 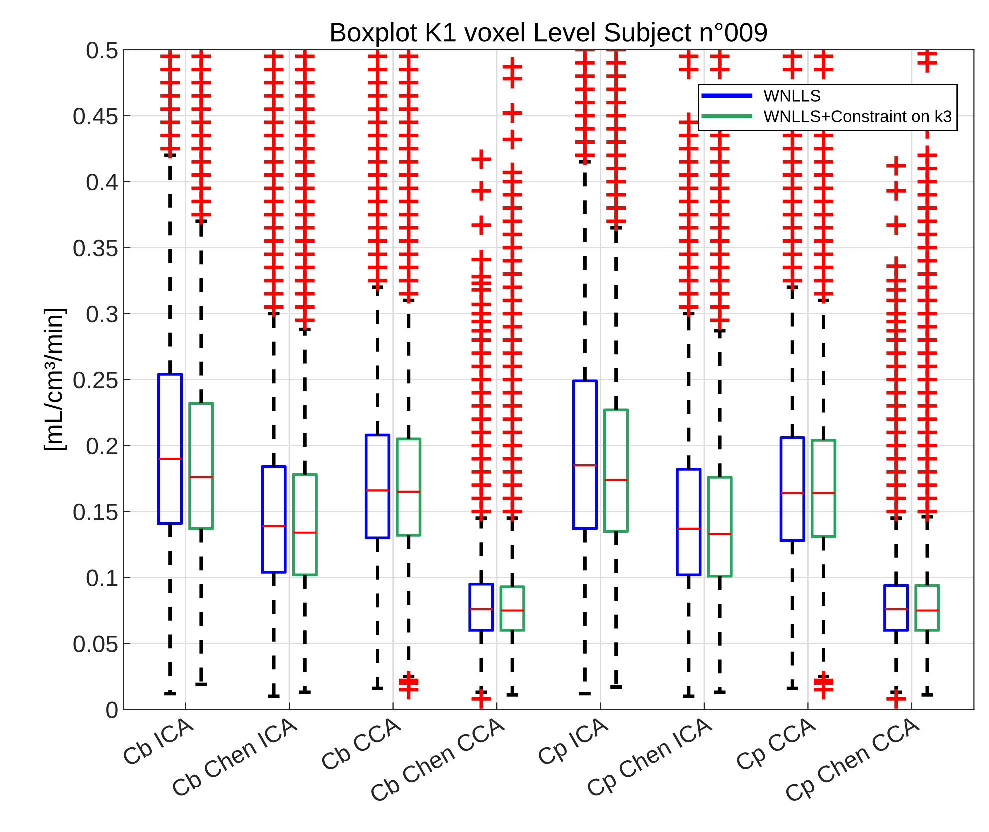 What do you see at coordinates (777, 745) in the screenshot?
I see `x-tick-label: Cp CCA` at bounding box center [777, 745].